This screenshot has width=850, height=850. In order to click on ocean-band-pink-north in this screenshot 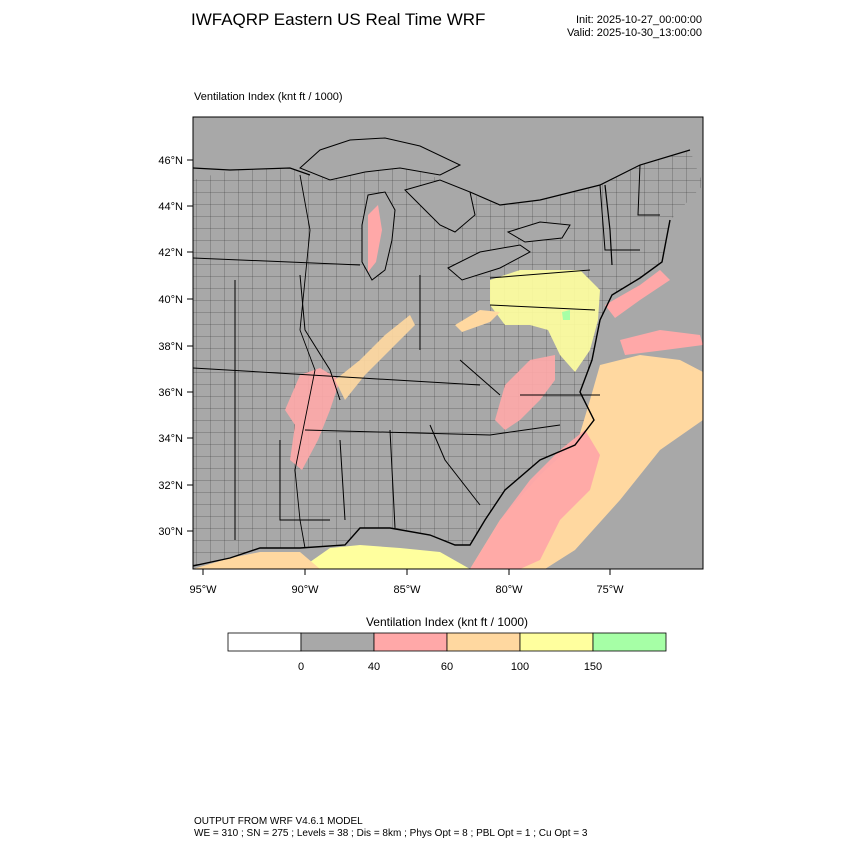, I will do `click(637, 294)`.